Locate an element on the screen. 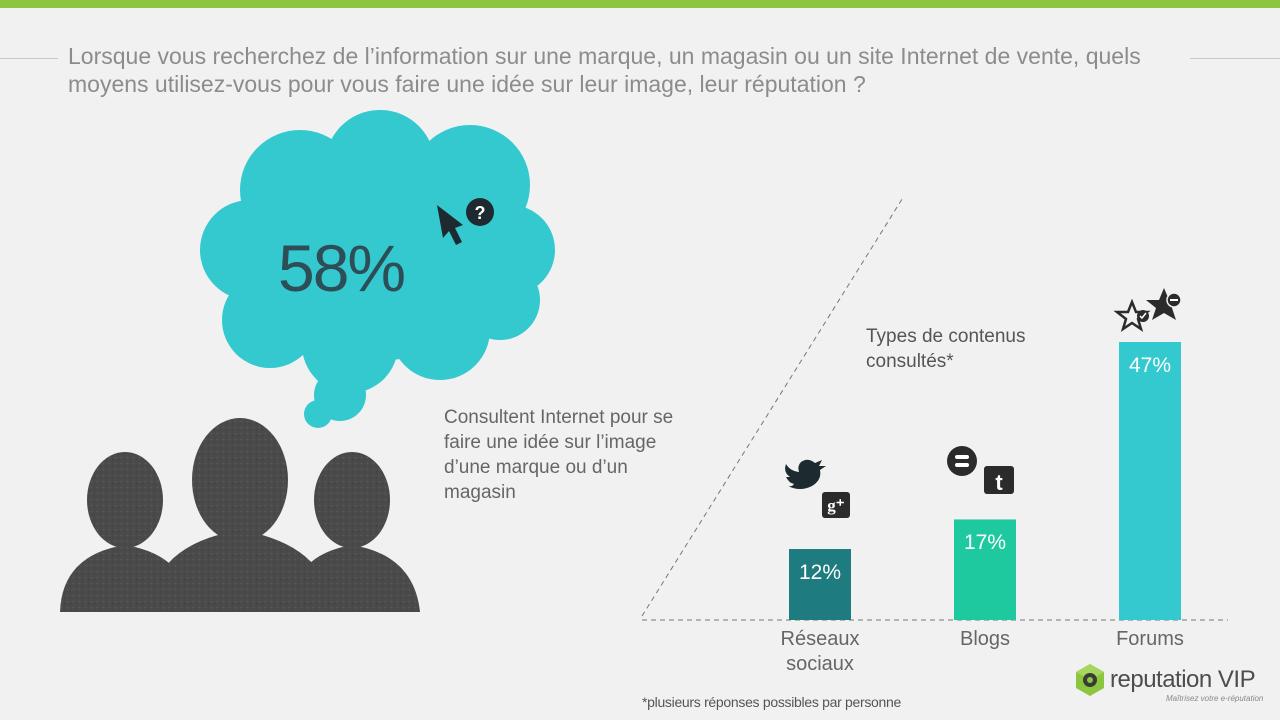 This screenshot has height=720, width=1280. diagonal-dashed-line is located at coordinates (773, 406).